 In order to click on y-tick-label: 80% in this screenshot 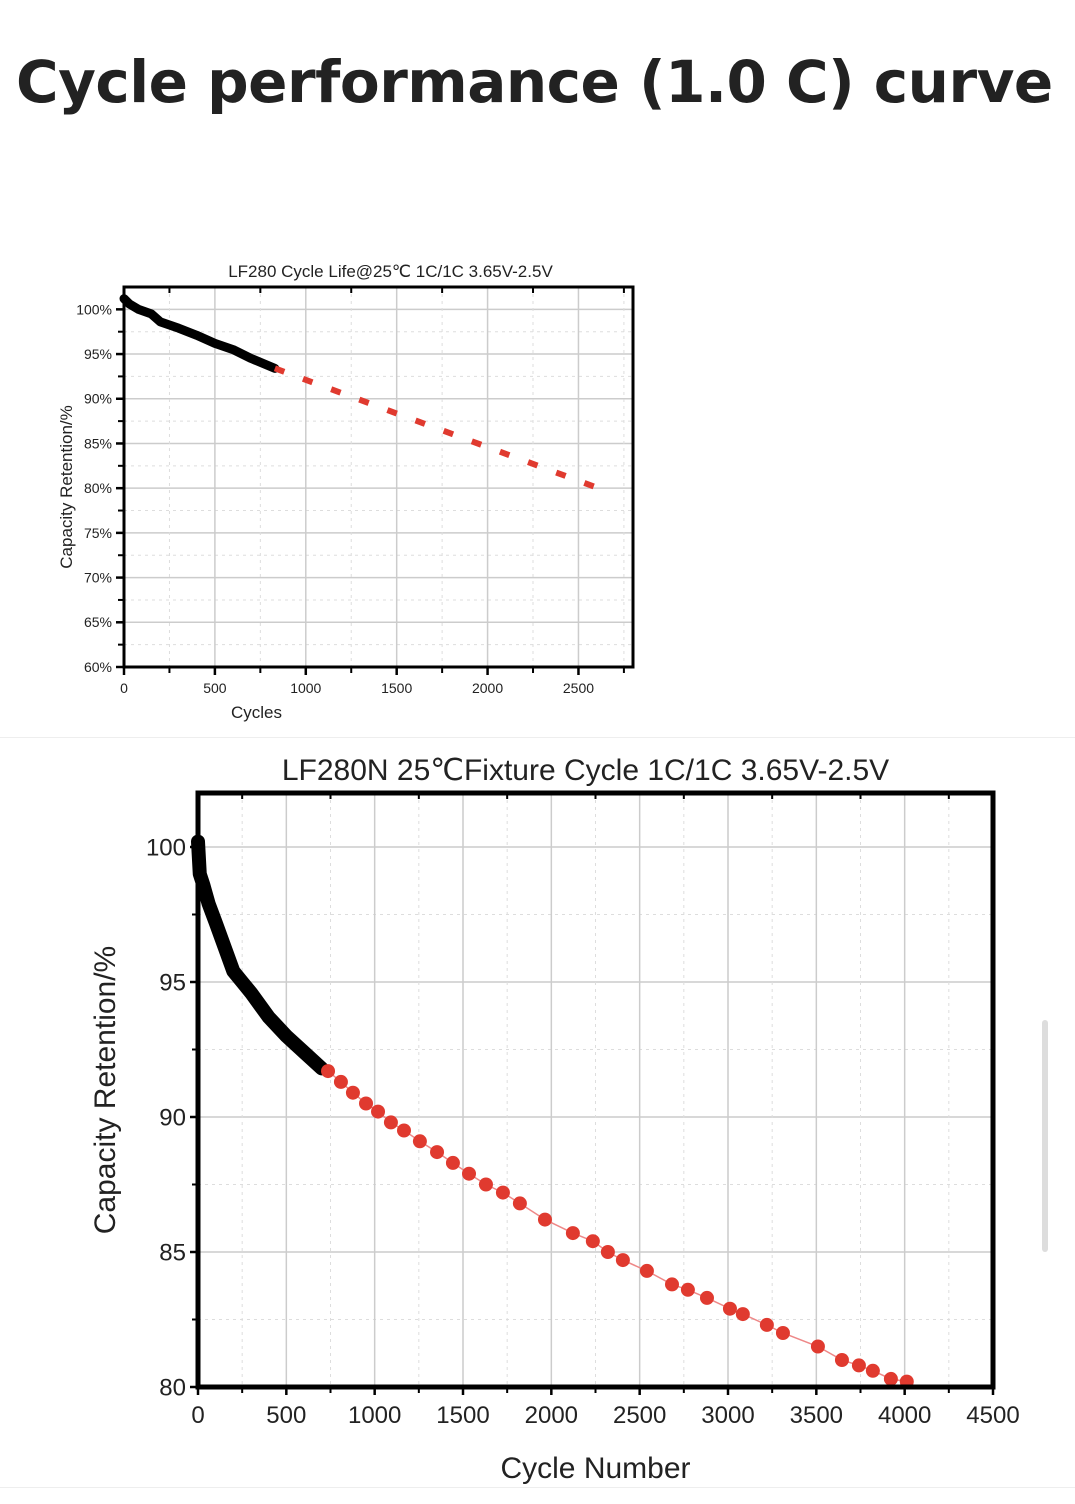, I will do `click(98, 488)`.